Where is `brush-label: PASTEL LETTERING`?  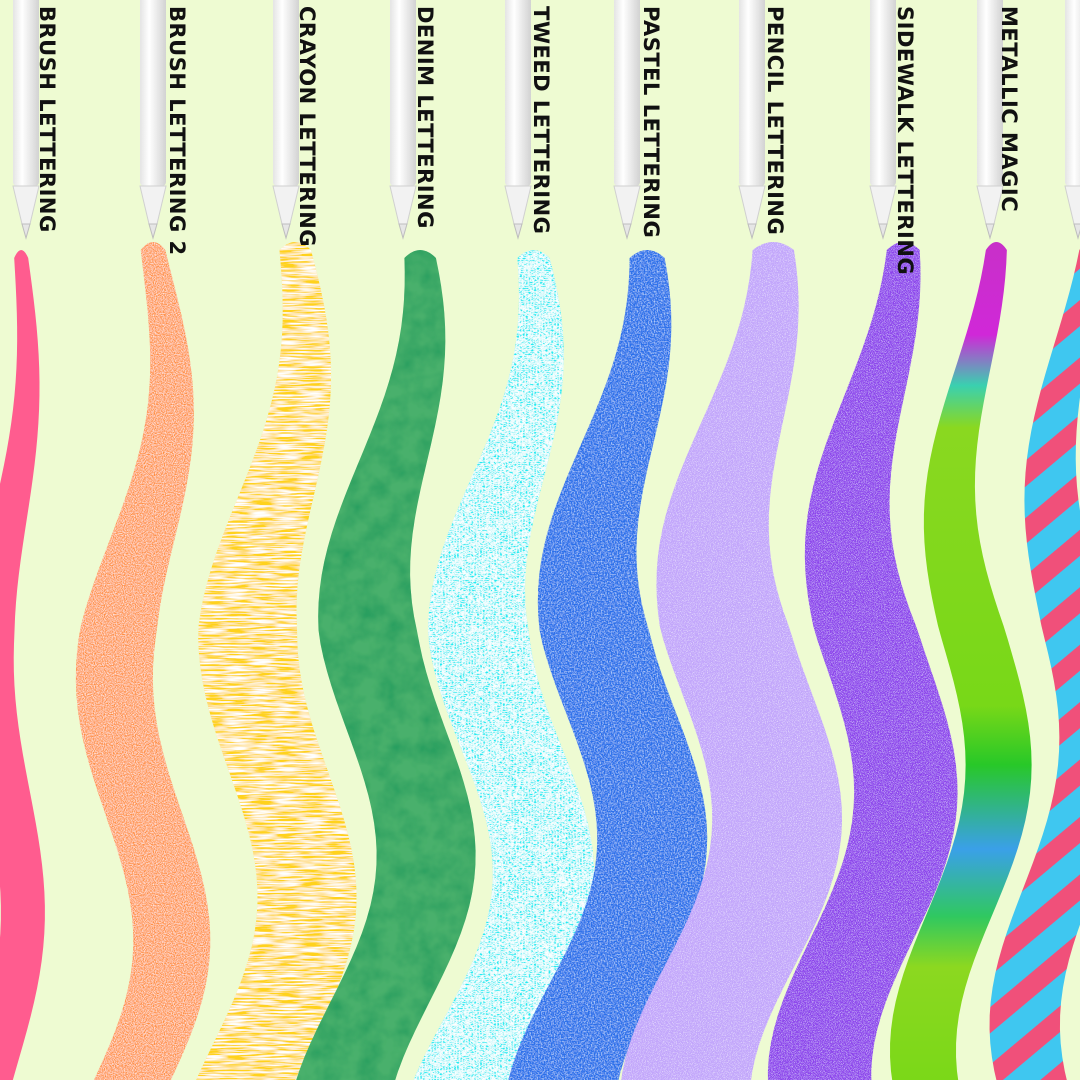
brush-label: PASTEL LETTERING is located at coordinates (651, 122).